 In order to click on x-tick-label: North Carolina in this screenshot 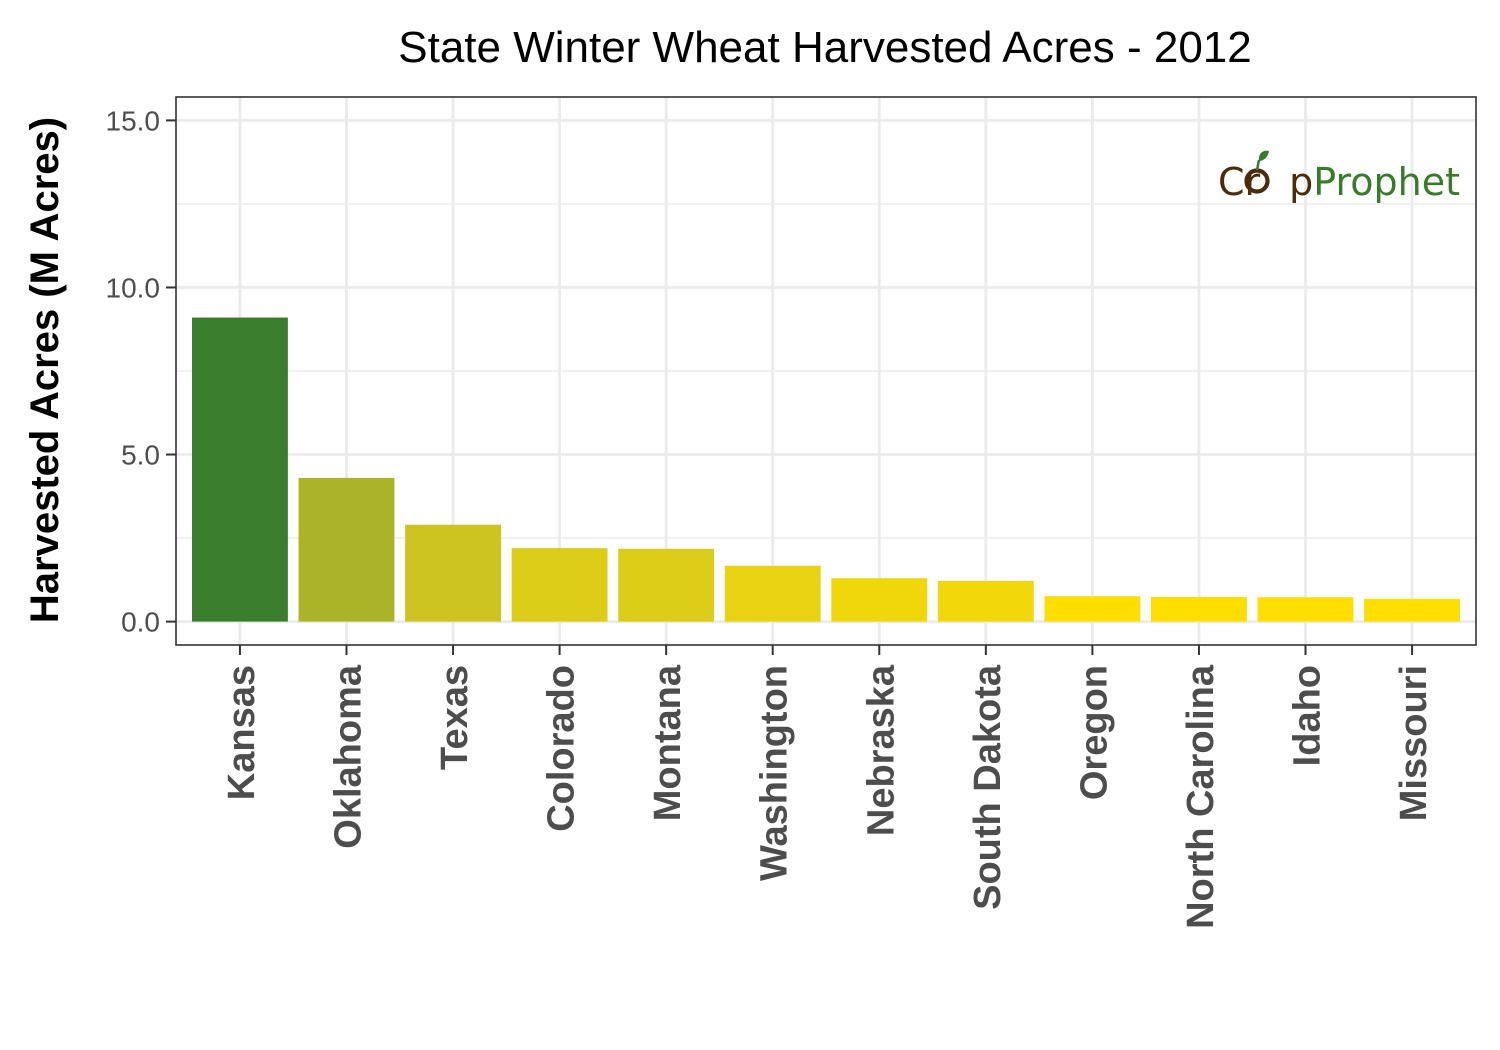, I will do `click(1201, 796)`.